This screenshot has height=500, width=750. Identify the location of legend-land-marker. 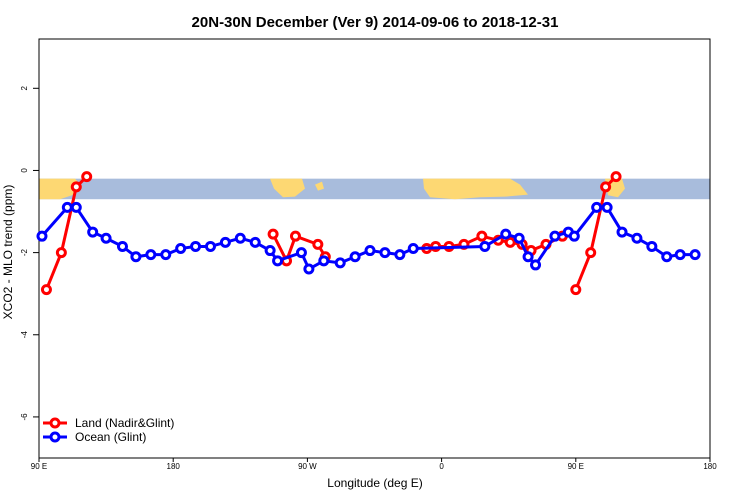
(55, 423).